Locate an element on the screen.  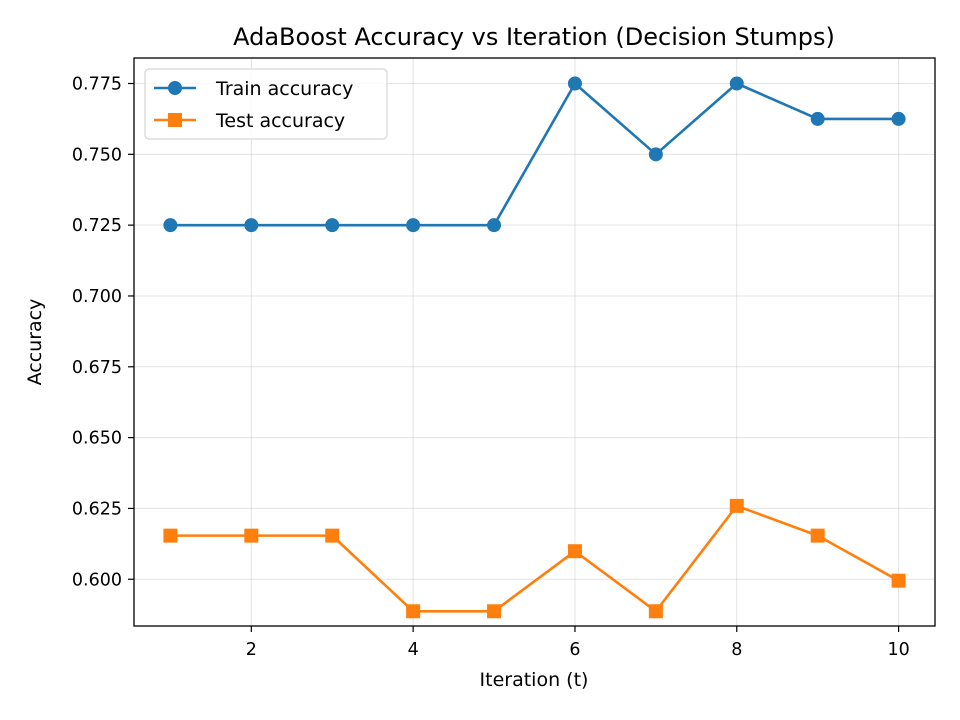
y-tick-label: 0.750 is located at coordinates (97, 155).